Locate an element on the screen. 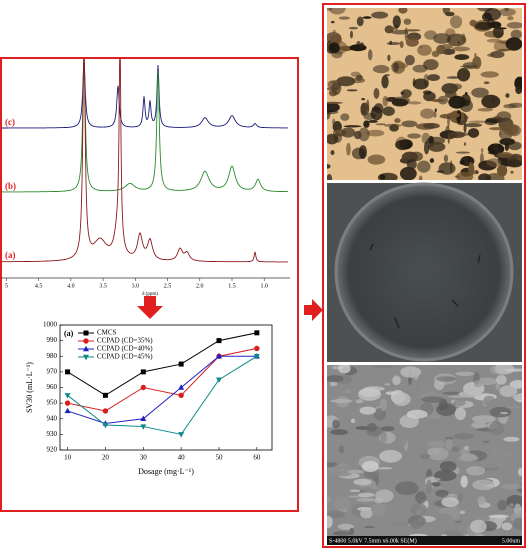 This screenshot has height=555, width=531. down-arrow is located at coordinates (150, 307).